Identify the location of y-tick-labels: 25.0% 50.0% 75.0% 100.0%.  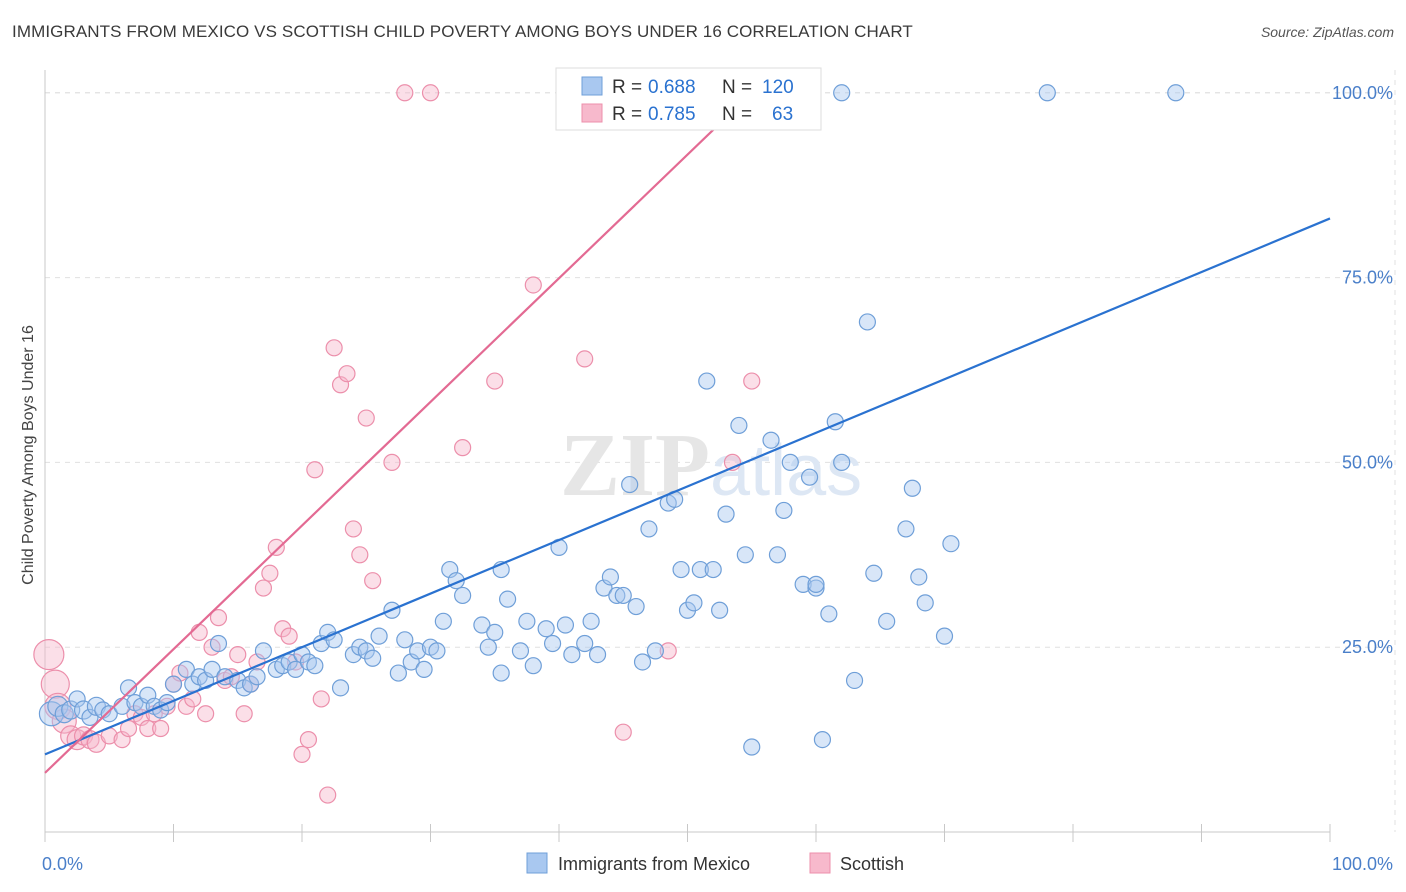
(1362, 370).